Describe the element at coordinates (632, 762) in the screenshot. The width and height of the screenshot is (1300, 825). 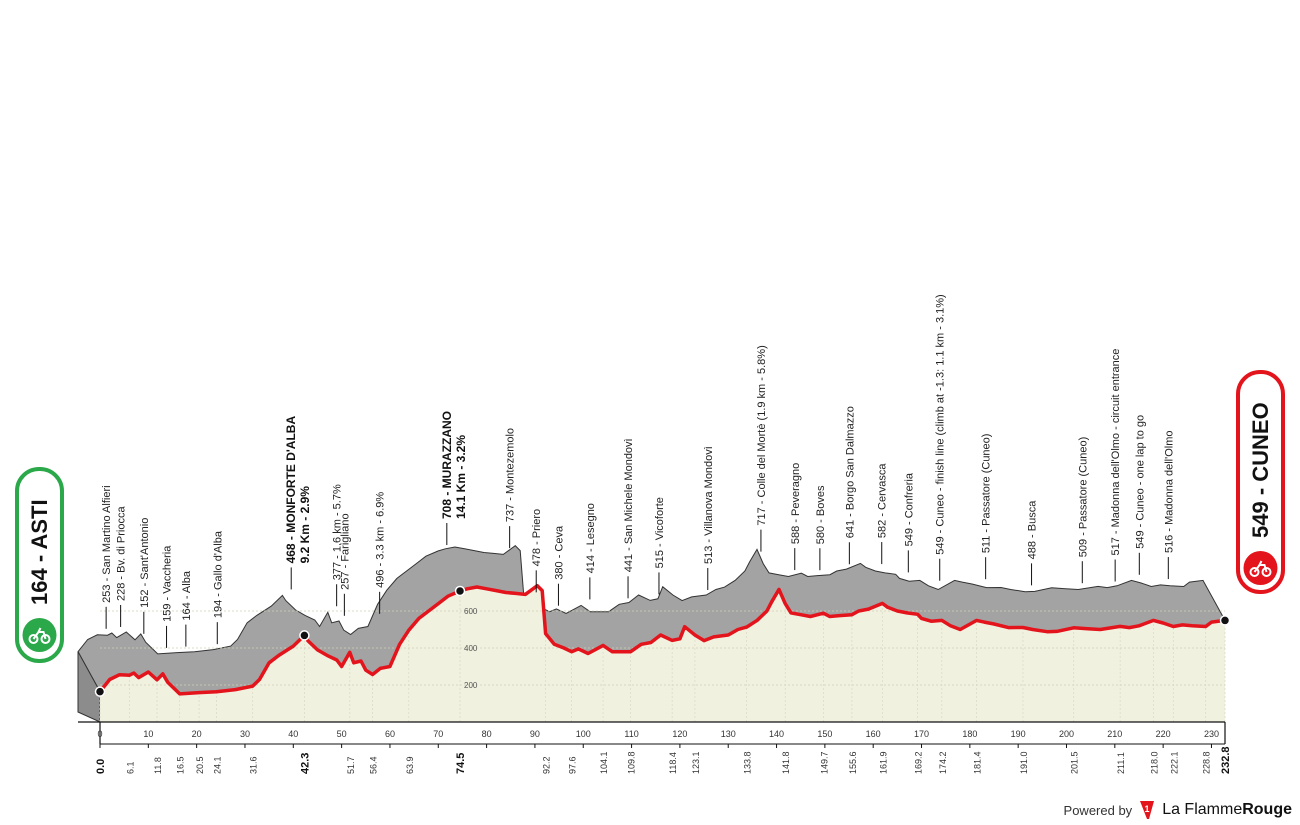
I see `km-label: 109.8` at that location.